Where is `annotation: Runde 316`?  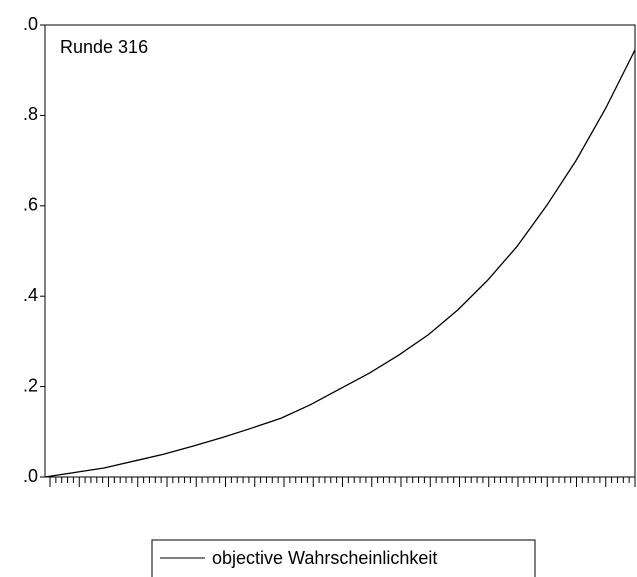
annotation: Runde 316 is located at coordinates (104, 47).